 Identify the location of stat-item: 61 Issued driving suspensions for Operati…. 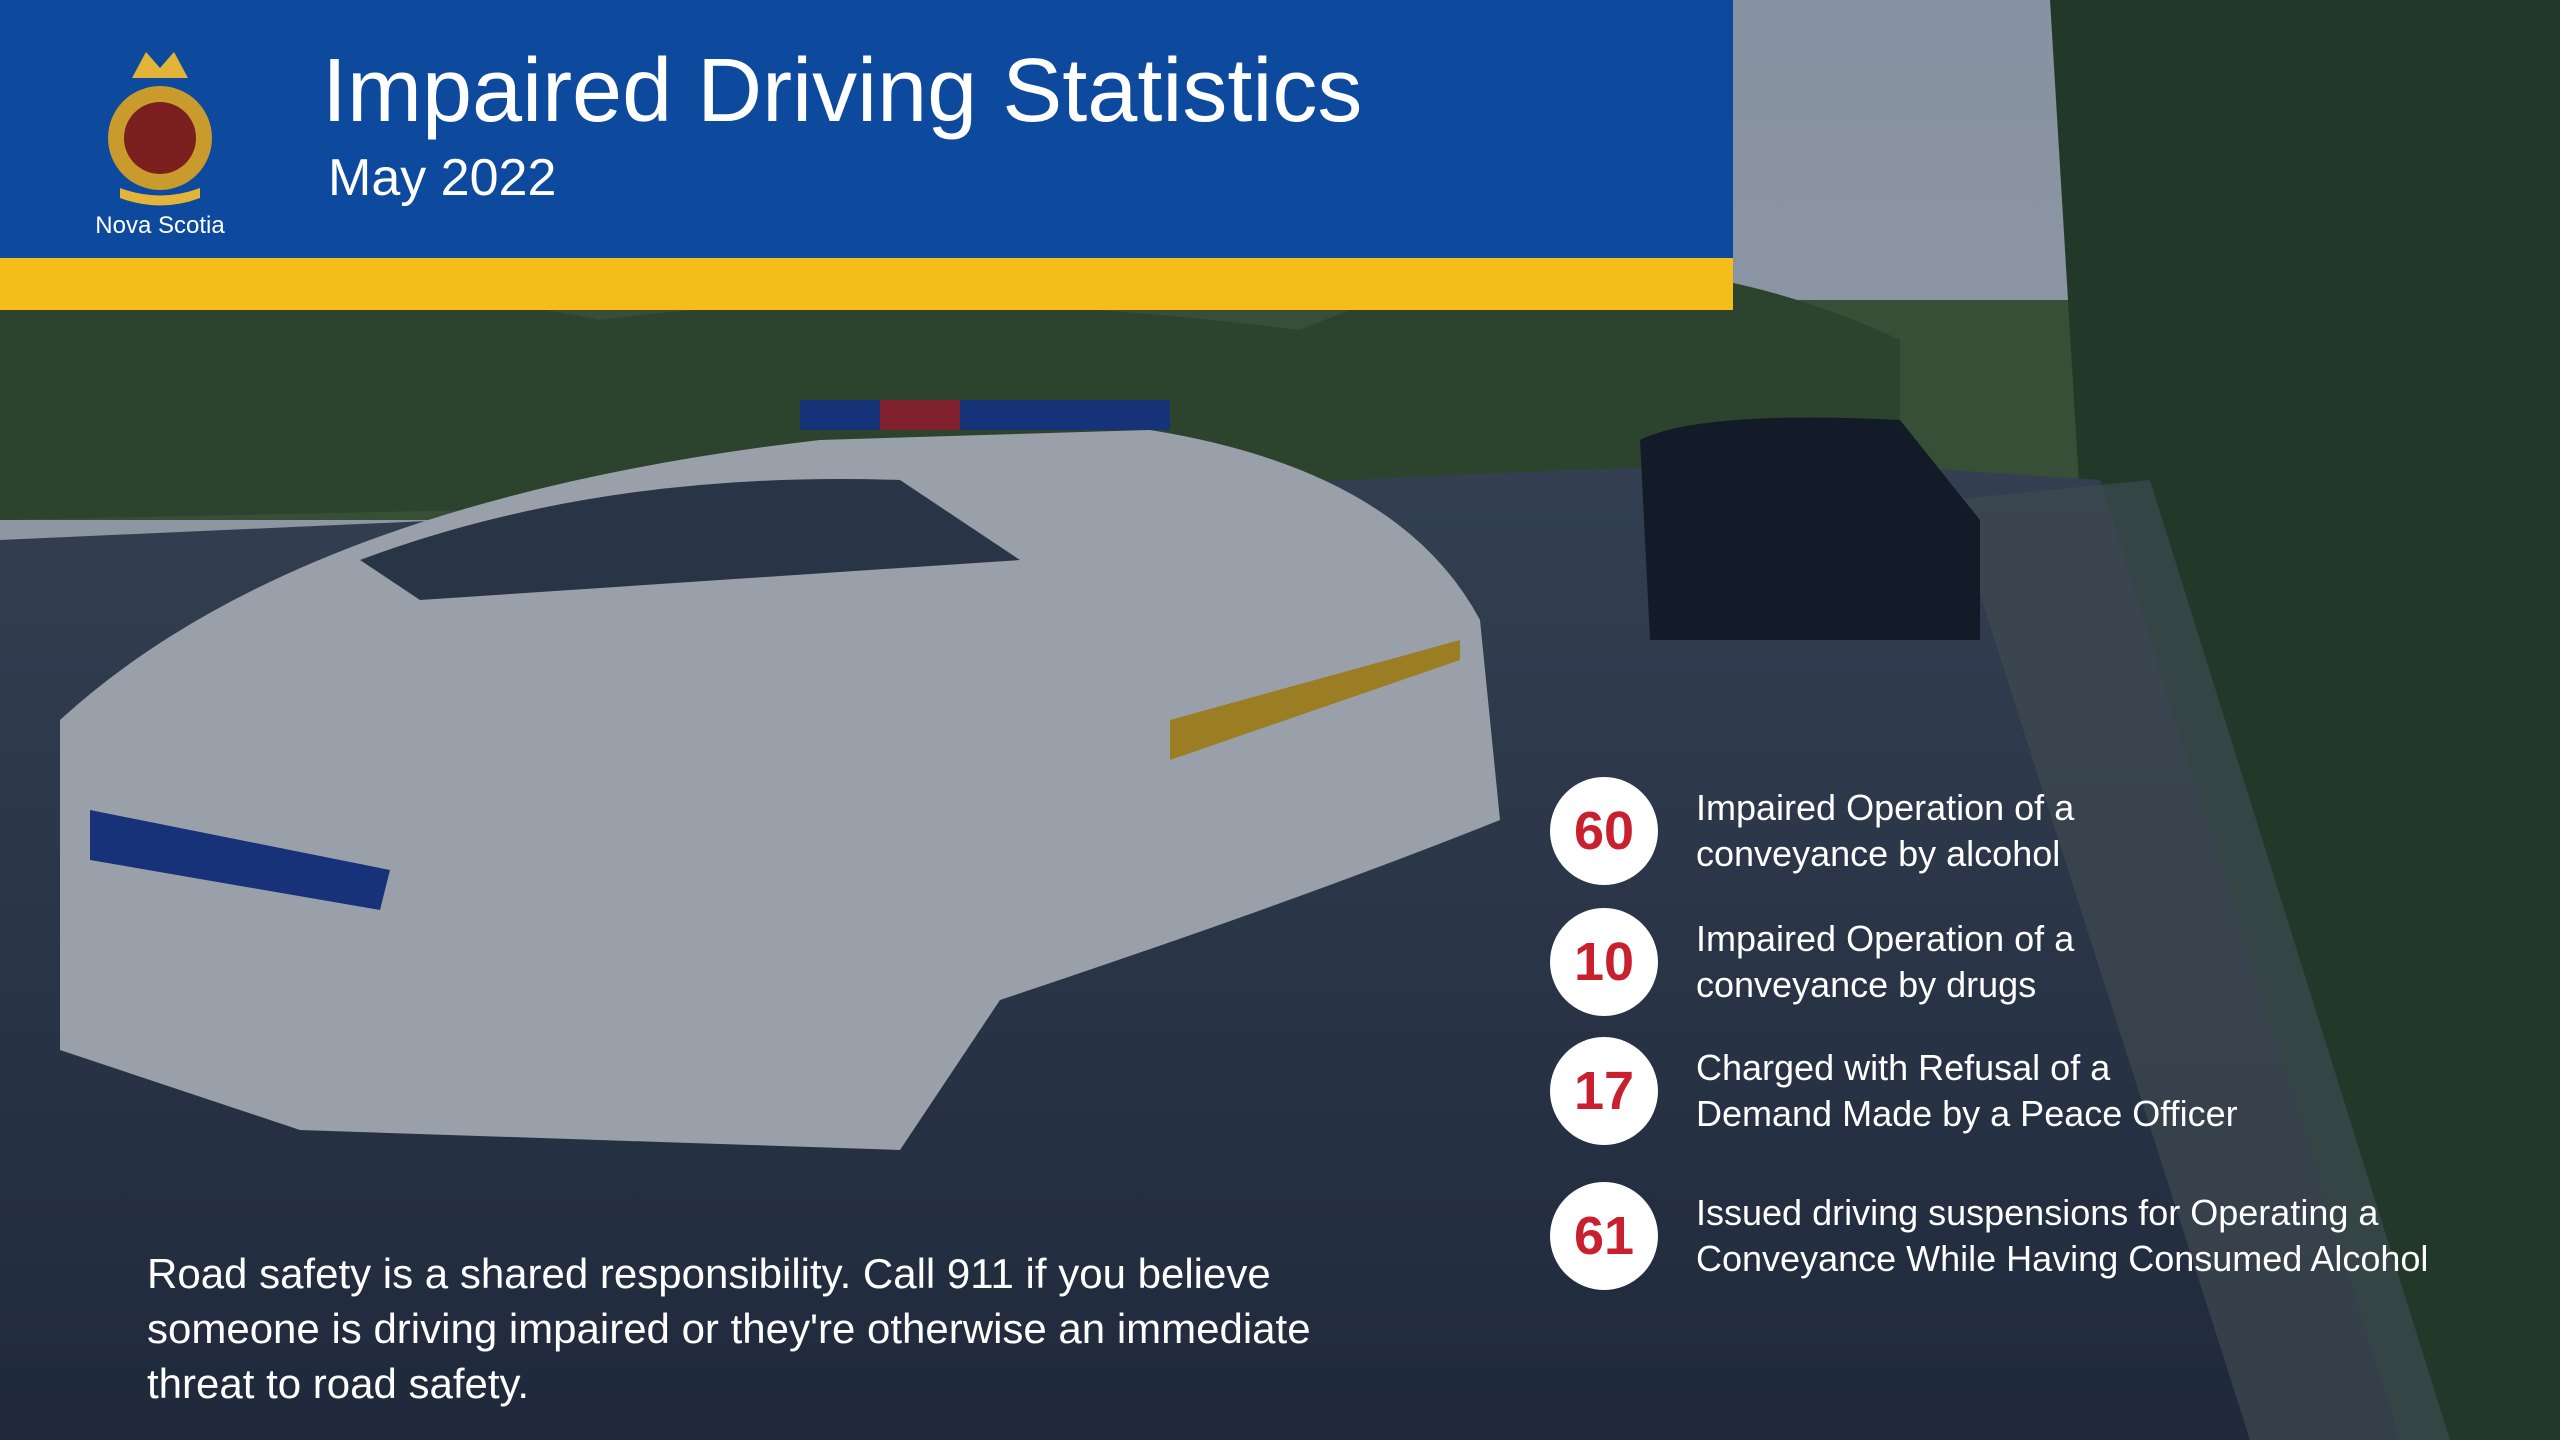
(1989, 1236).